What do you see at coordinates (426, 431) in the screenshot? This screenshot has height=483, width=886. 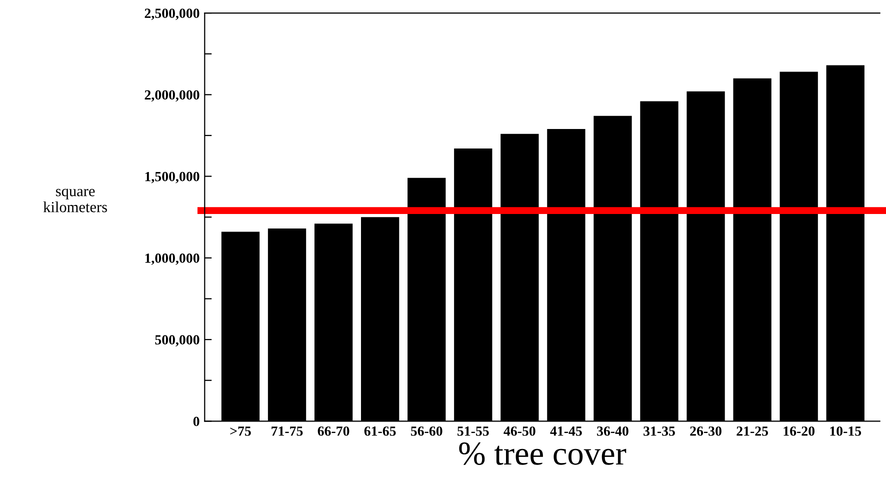 I see `x-tick-label: 56-60` at bounding box center [426, 431].